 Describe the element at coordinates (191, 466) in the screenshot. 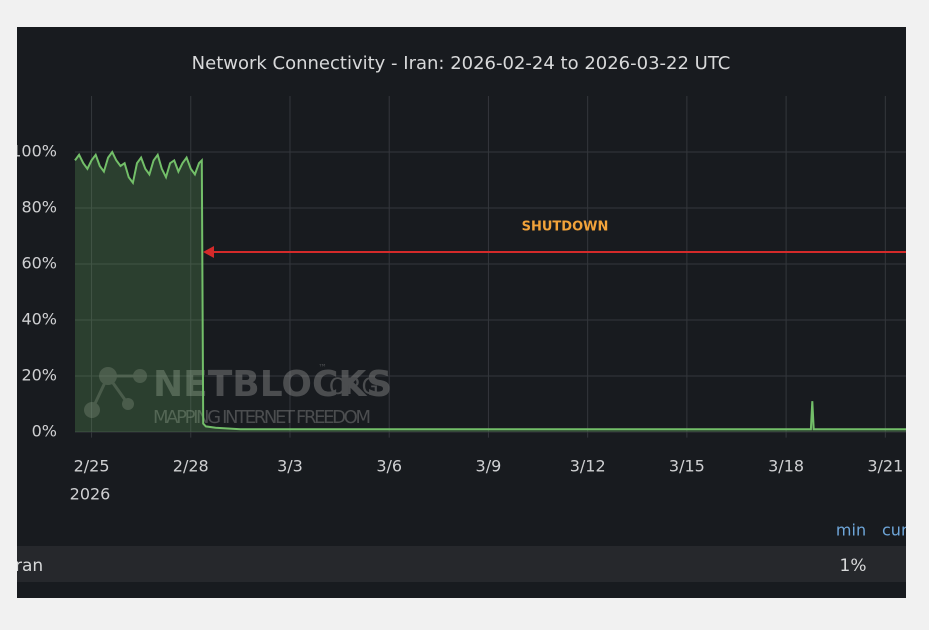

I see `x-tick-label: 2/28` at that location.